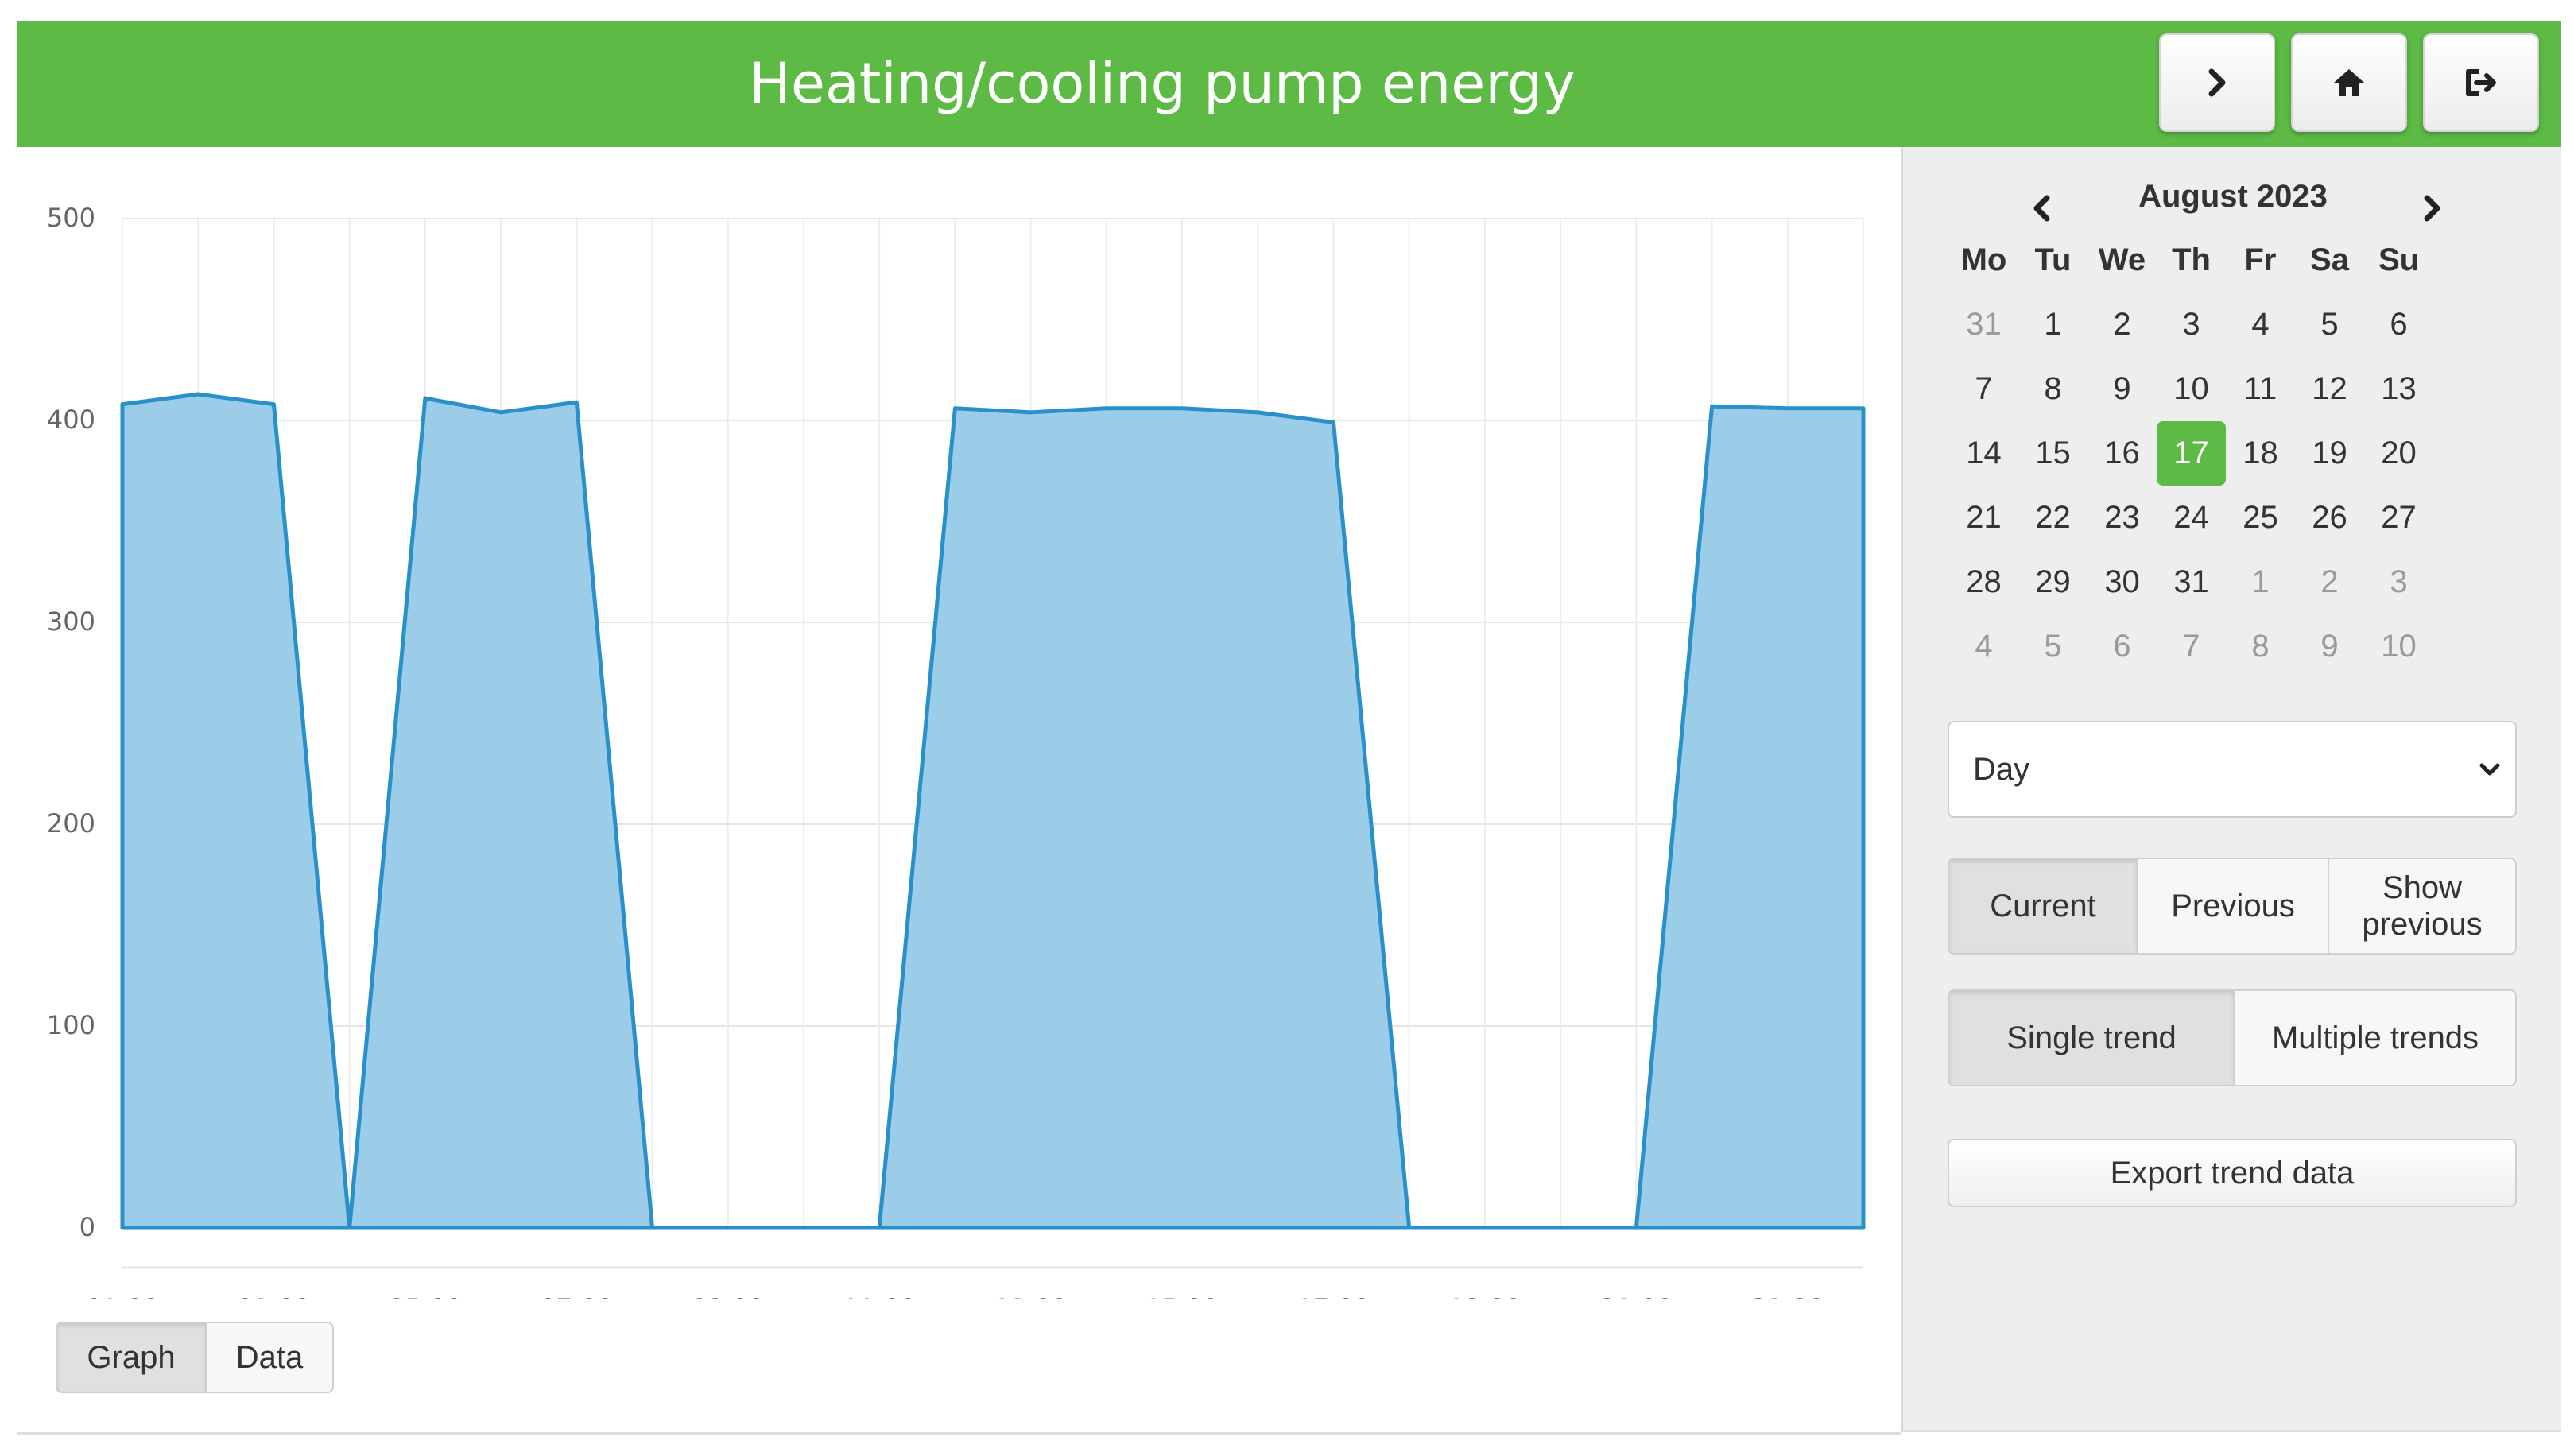 The width and height of the screenshot is (2574, 1456). What do you see at coordinates (2232, 1173) in the screenshot?
I see `export-trend-data-button: Export trend data` at bounding box center [2232, 1173].